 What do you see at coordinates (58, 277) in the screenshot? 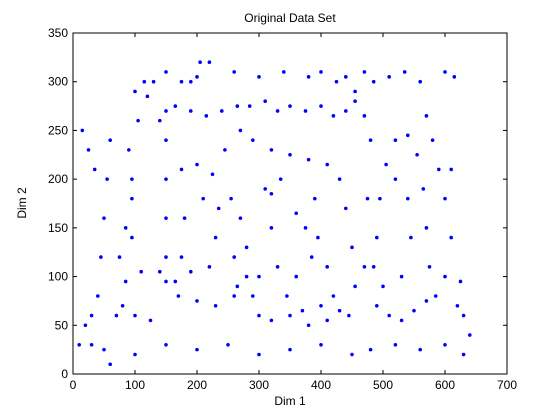
I see `y-tick-label: 100` at bounding box center [58, 277].